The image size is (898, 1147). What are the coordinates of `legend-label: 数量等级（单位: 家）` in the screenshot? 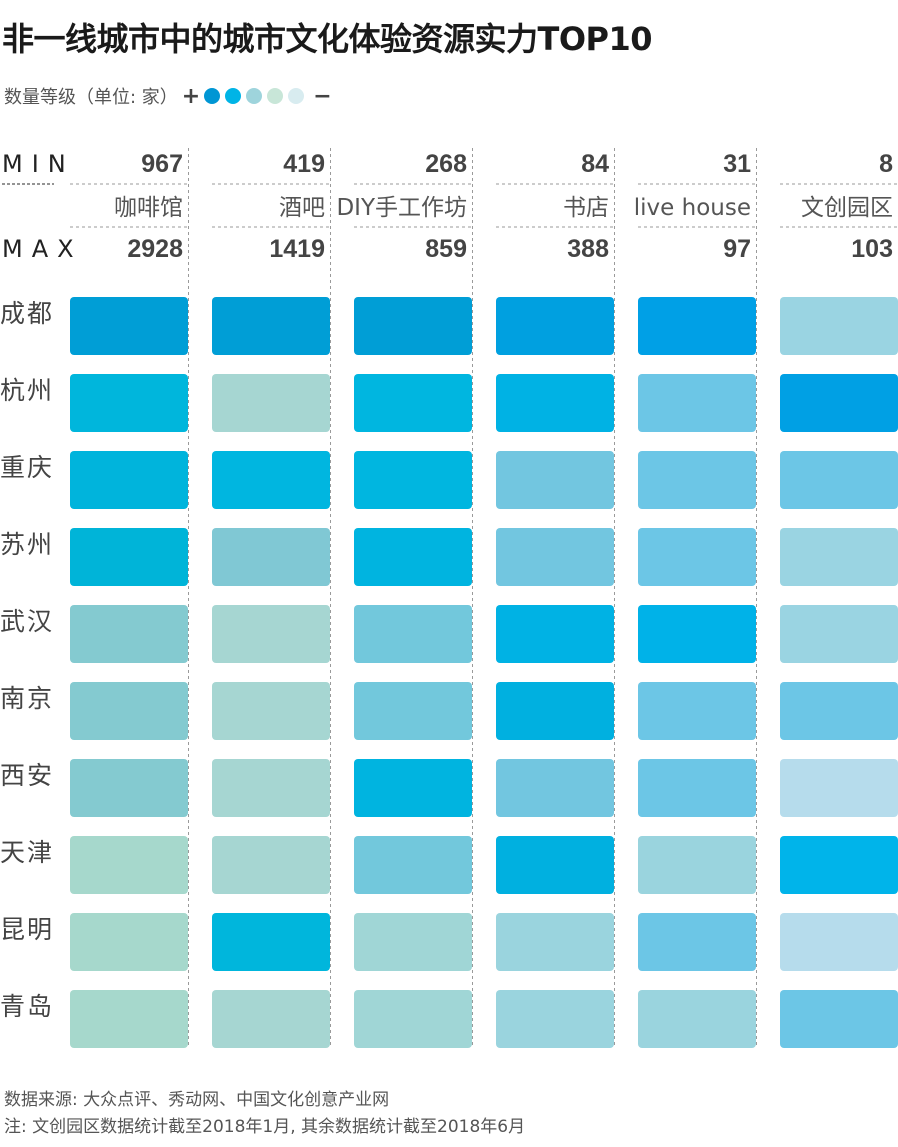 It's located at (91, 97).